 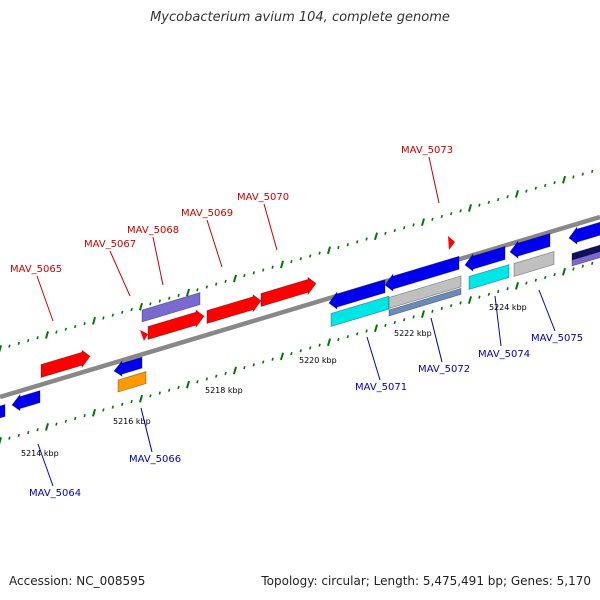 What do you see at coordinates (557, 338) in the screenshot?
I see `gene-label-mav5075: MAV_5075` at bounding box center [557, 338].